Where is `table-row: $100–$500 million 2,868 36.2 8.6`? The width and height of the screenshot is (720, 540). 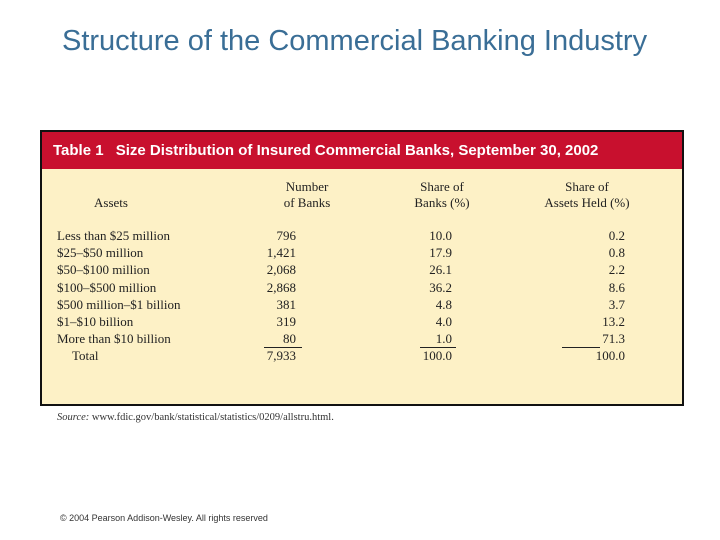
table-row: $100–$500 million 2,868 36.2 8.6 is located at coordinates (341, 287).